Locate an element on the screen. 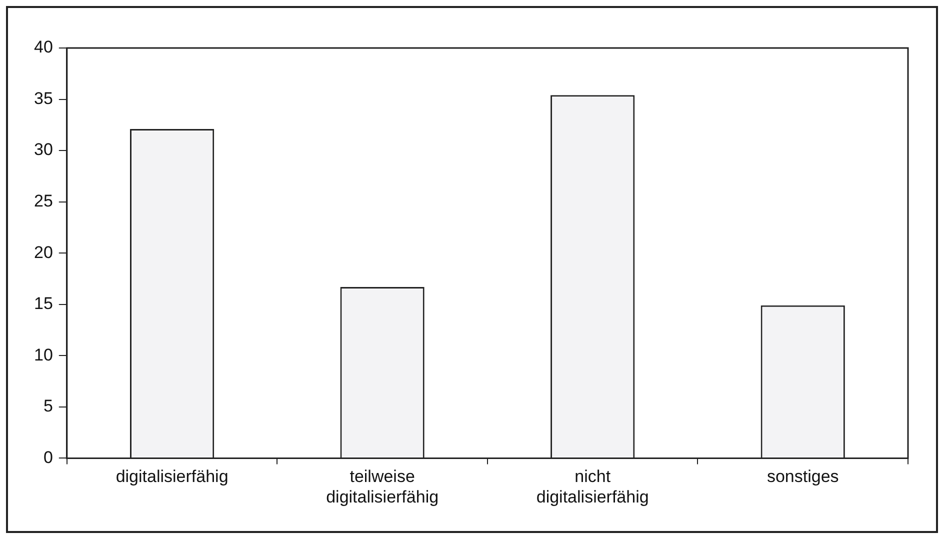 The height and width of the screenshot is (539, 944). x-tick-label: nicht digitalisierfähig is located at coordinates (592, 486).